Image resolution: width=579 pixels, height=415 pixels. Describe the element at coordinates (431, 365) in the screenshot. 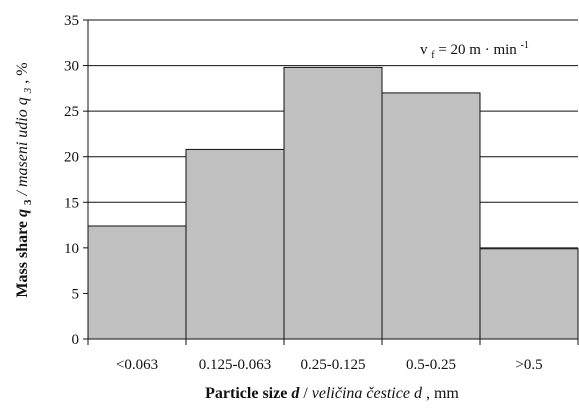

I see `x-tick-label: 0.5-0.25` at that location.